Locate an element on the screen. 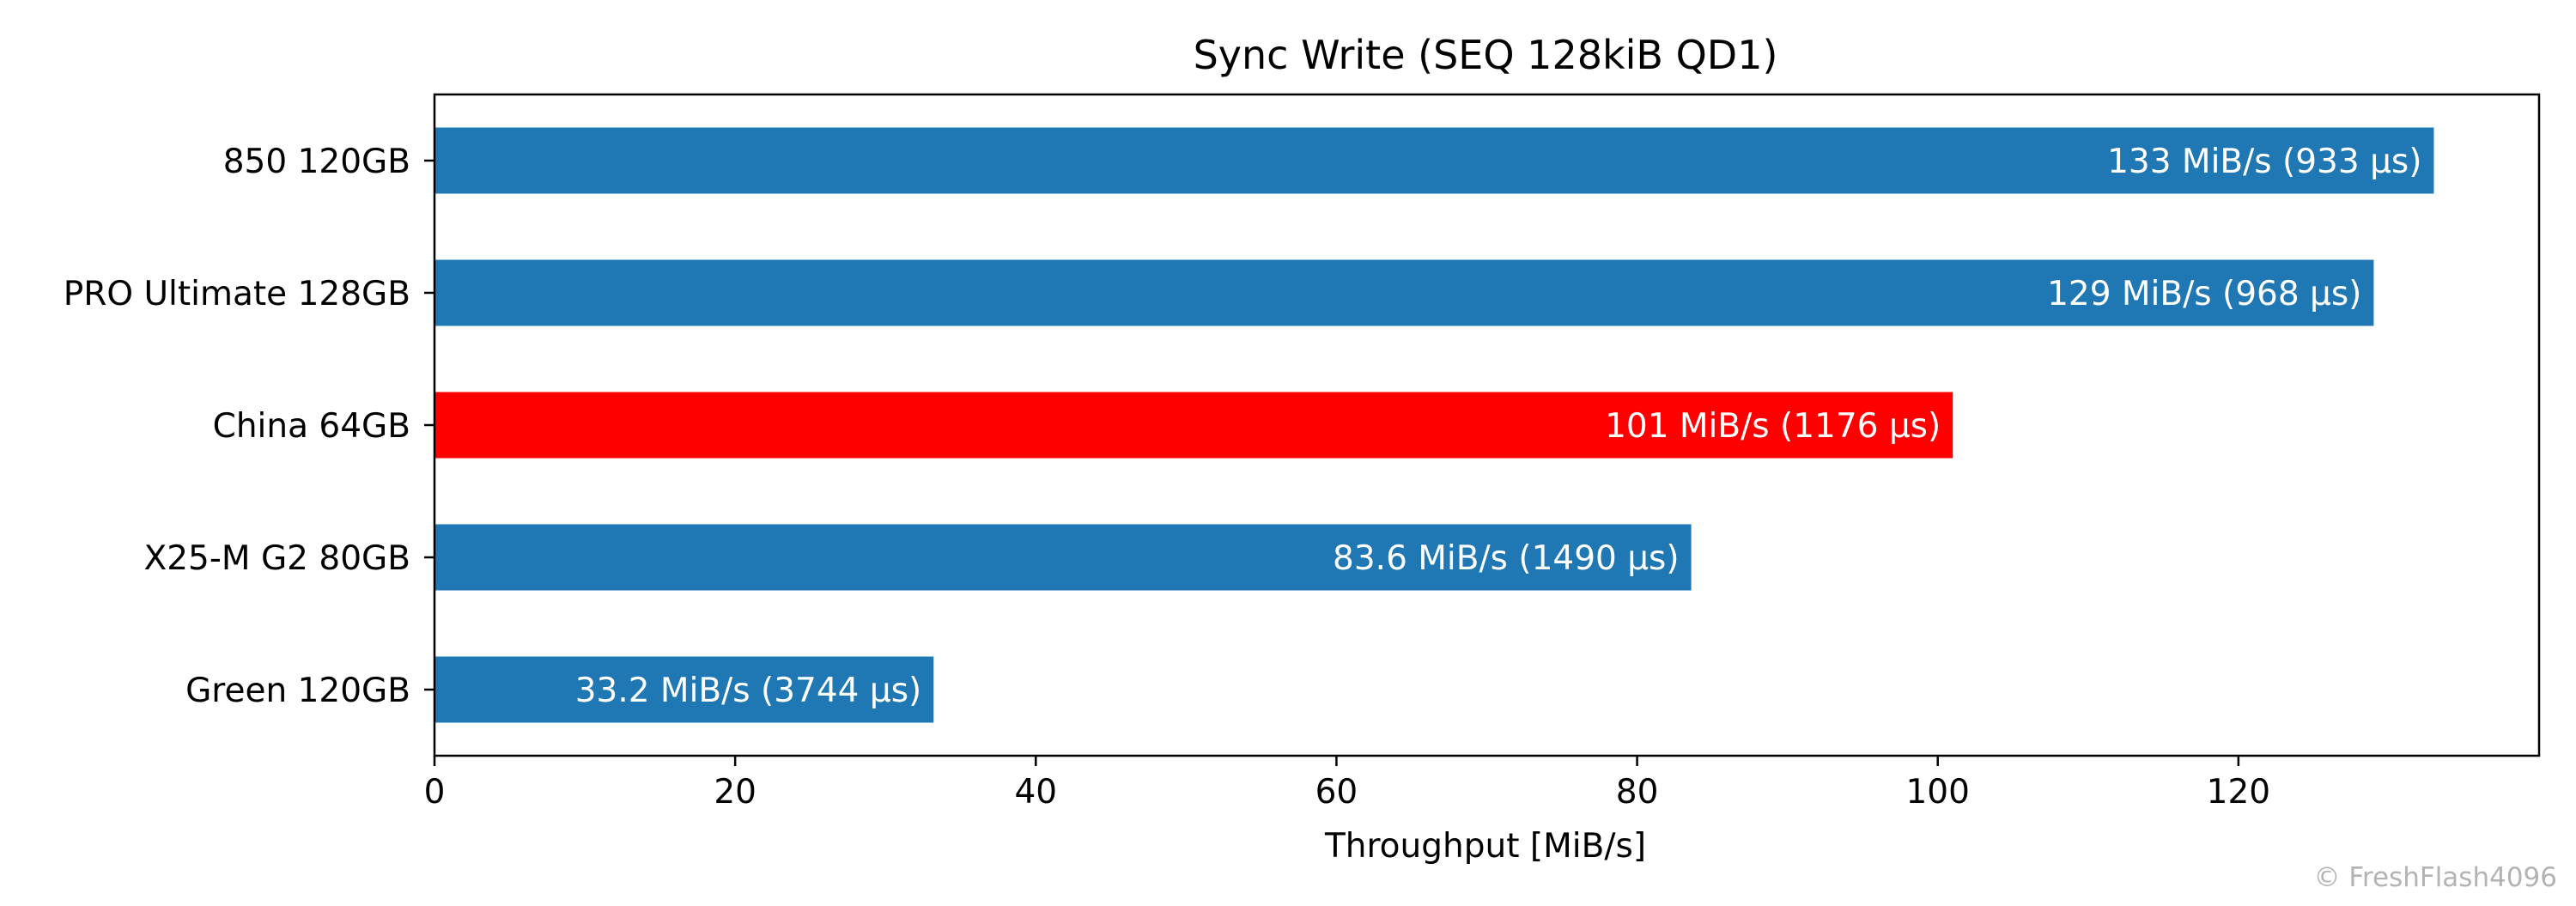 The height and width of the screenshot is (906, 2576). x-tick-label: 0 is located at coordinates (435, 793).